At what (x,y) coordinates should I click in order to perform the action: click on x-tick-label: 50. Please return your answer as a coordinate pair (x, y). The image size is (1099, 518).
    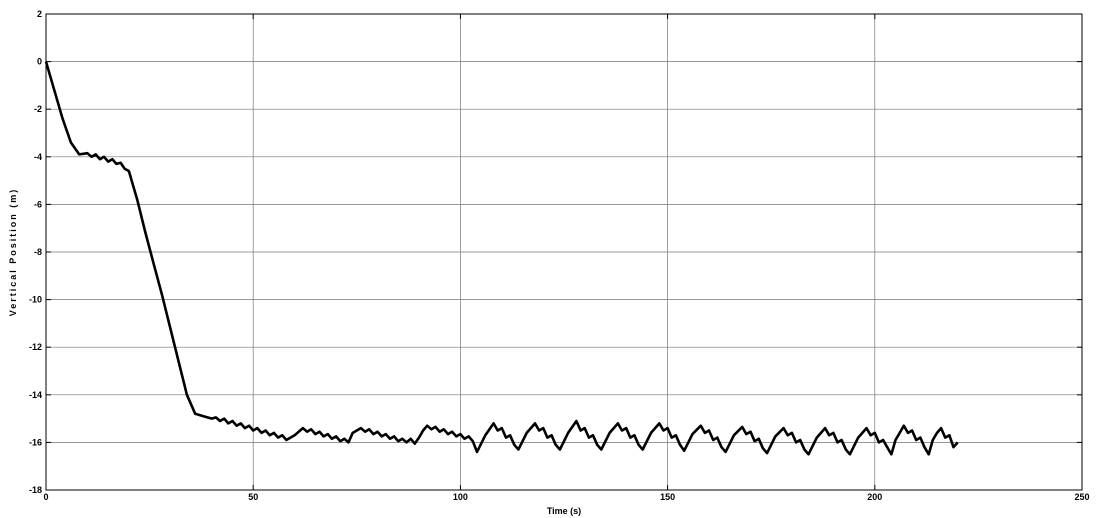
    Looking at the image, I should click on (253, 497).